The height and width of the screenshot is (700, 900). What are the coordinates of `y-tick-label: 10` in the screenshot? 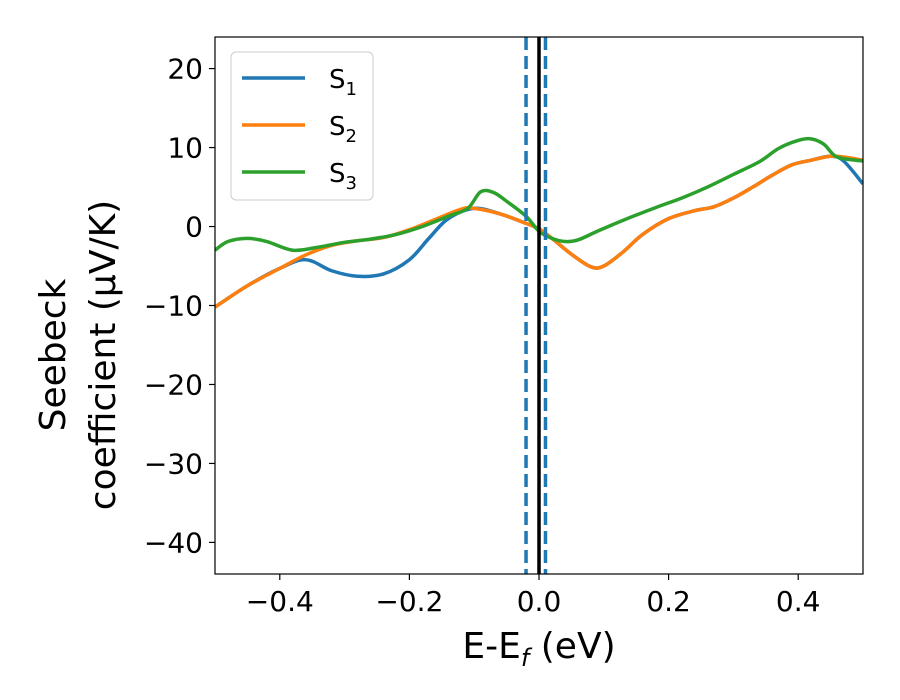 It's located at (185, 148).